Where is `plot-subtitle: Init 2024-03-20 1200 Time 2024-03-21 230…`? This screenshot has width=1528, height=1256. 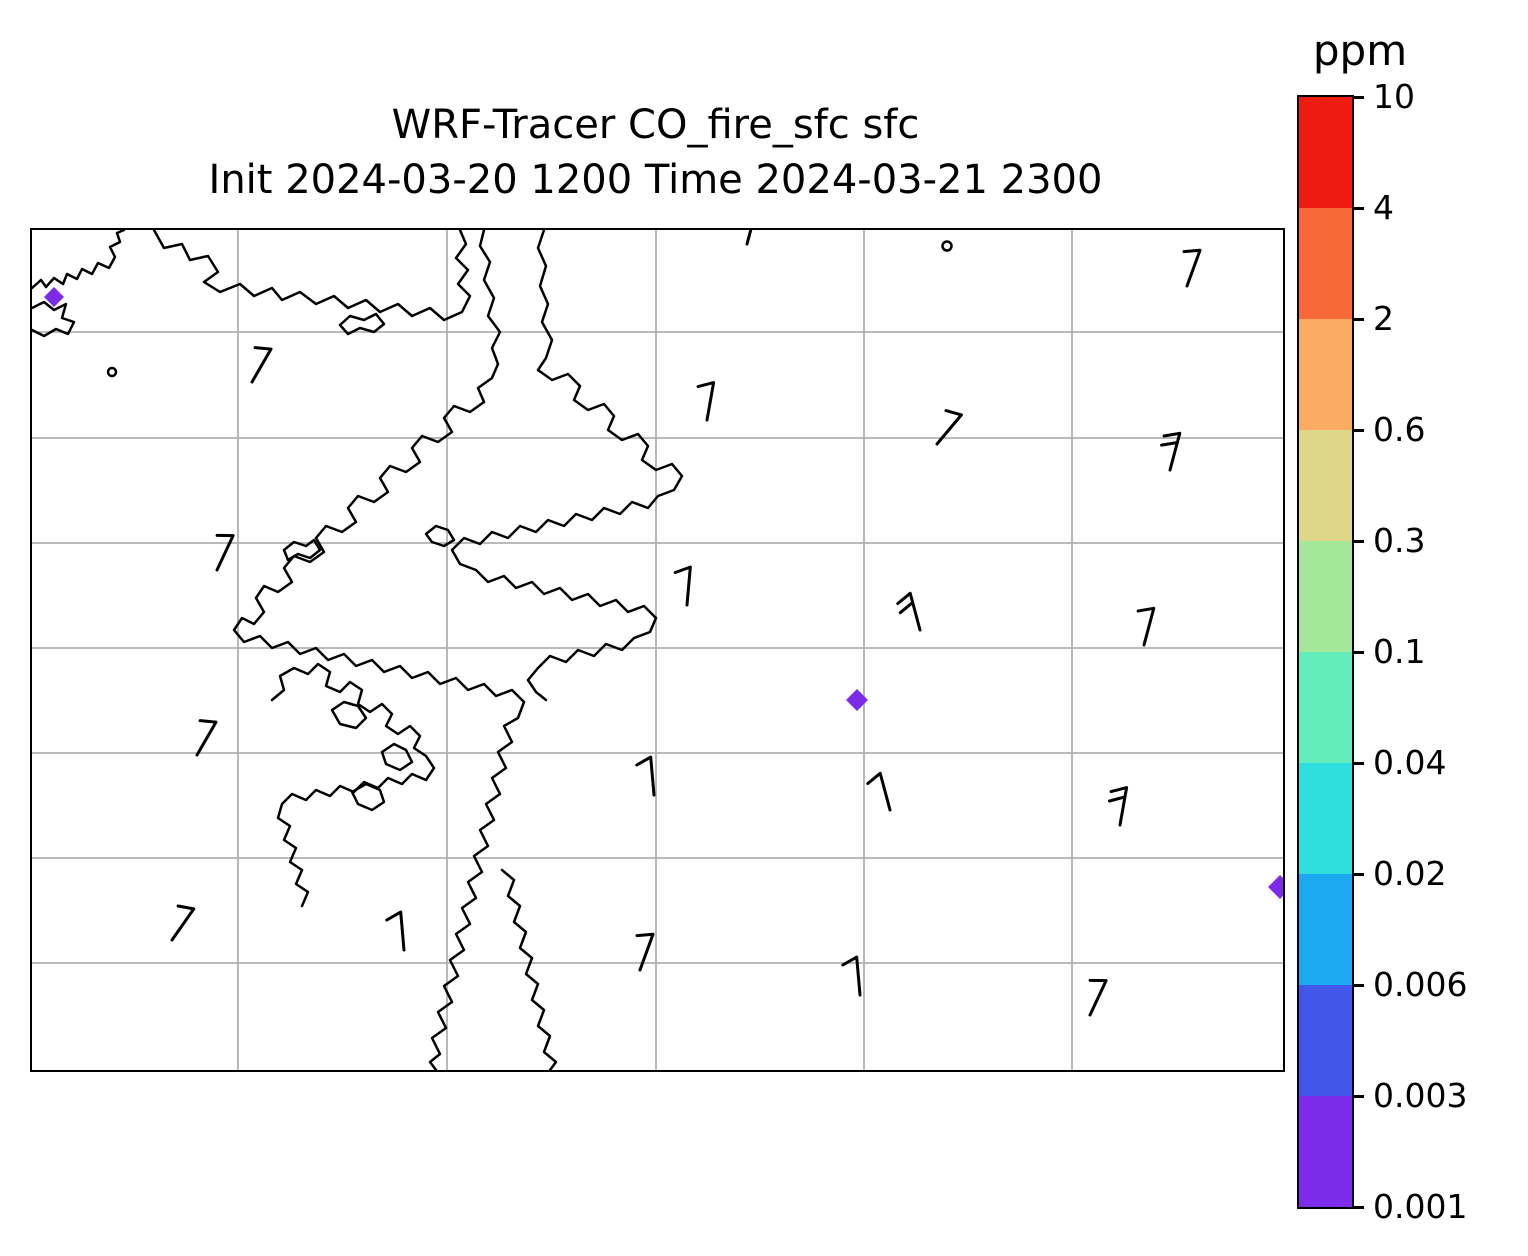 plot-subtitle: Init 2024-03-20 1200 Time 2024-03-21 230… is located at coordinates (655, 180).